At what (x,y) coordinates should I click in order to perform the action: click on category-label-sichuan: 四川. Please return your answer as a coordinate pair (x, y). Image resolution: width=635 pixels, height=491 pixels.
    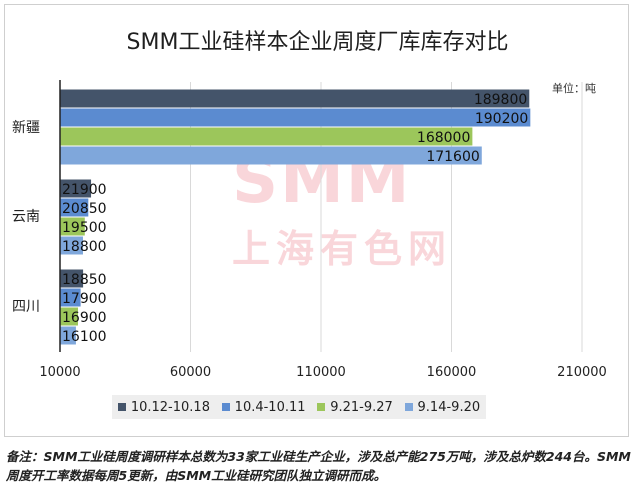
    Looking at the image, I should click on (26, 307).